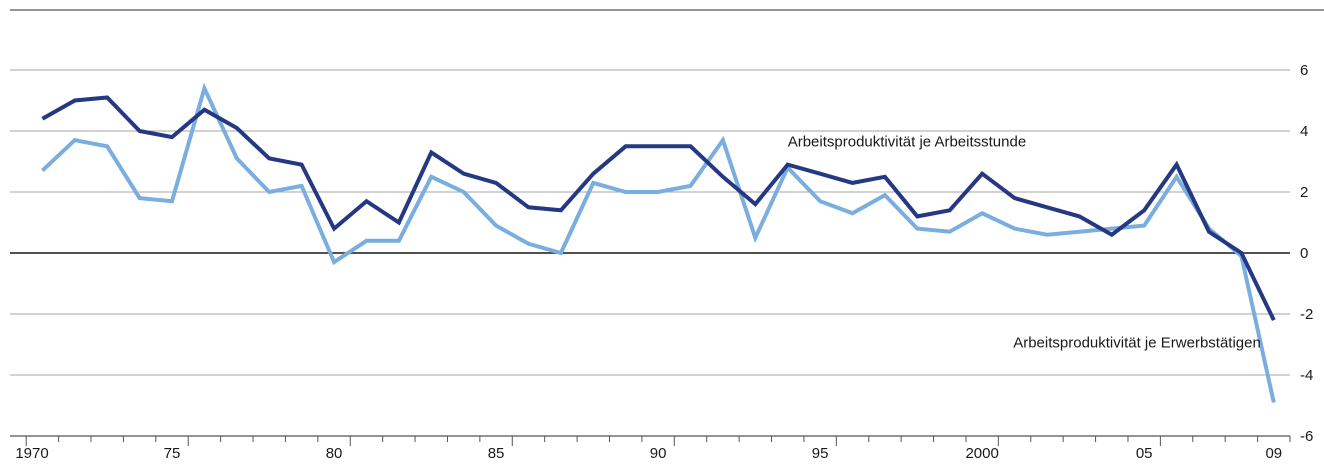 The image size is (1324, 475). Describe the element at coordinates (820, 453) in the screenshot. I see `x-tick-label: 95` at that location.